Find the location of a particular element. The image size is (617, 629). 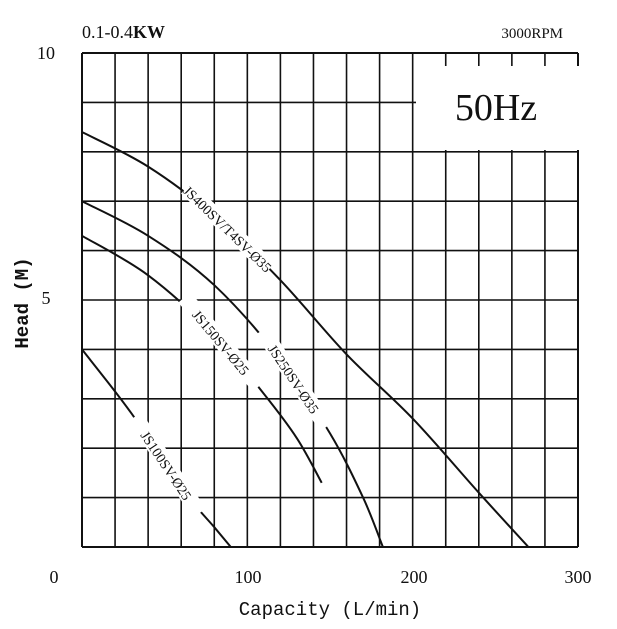

frequency-label-box is located at coordinates (497, 108).